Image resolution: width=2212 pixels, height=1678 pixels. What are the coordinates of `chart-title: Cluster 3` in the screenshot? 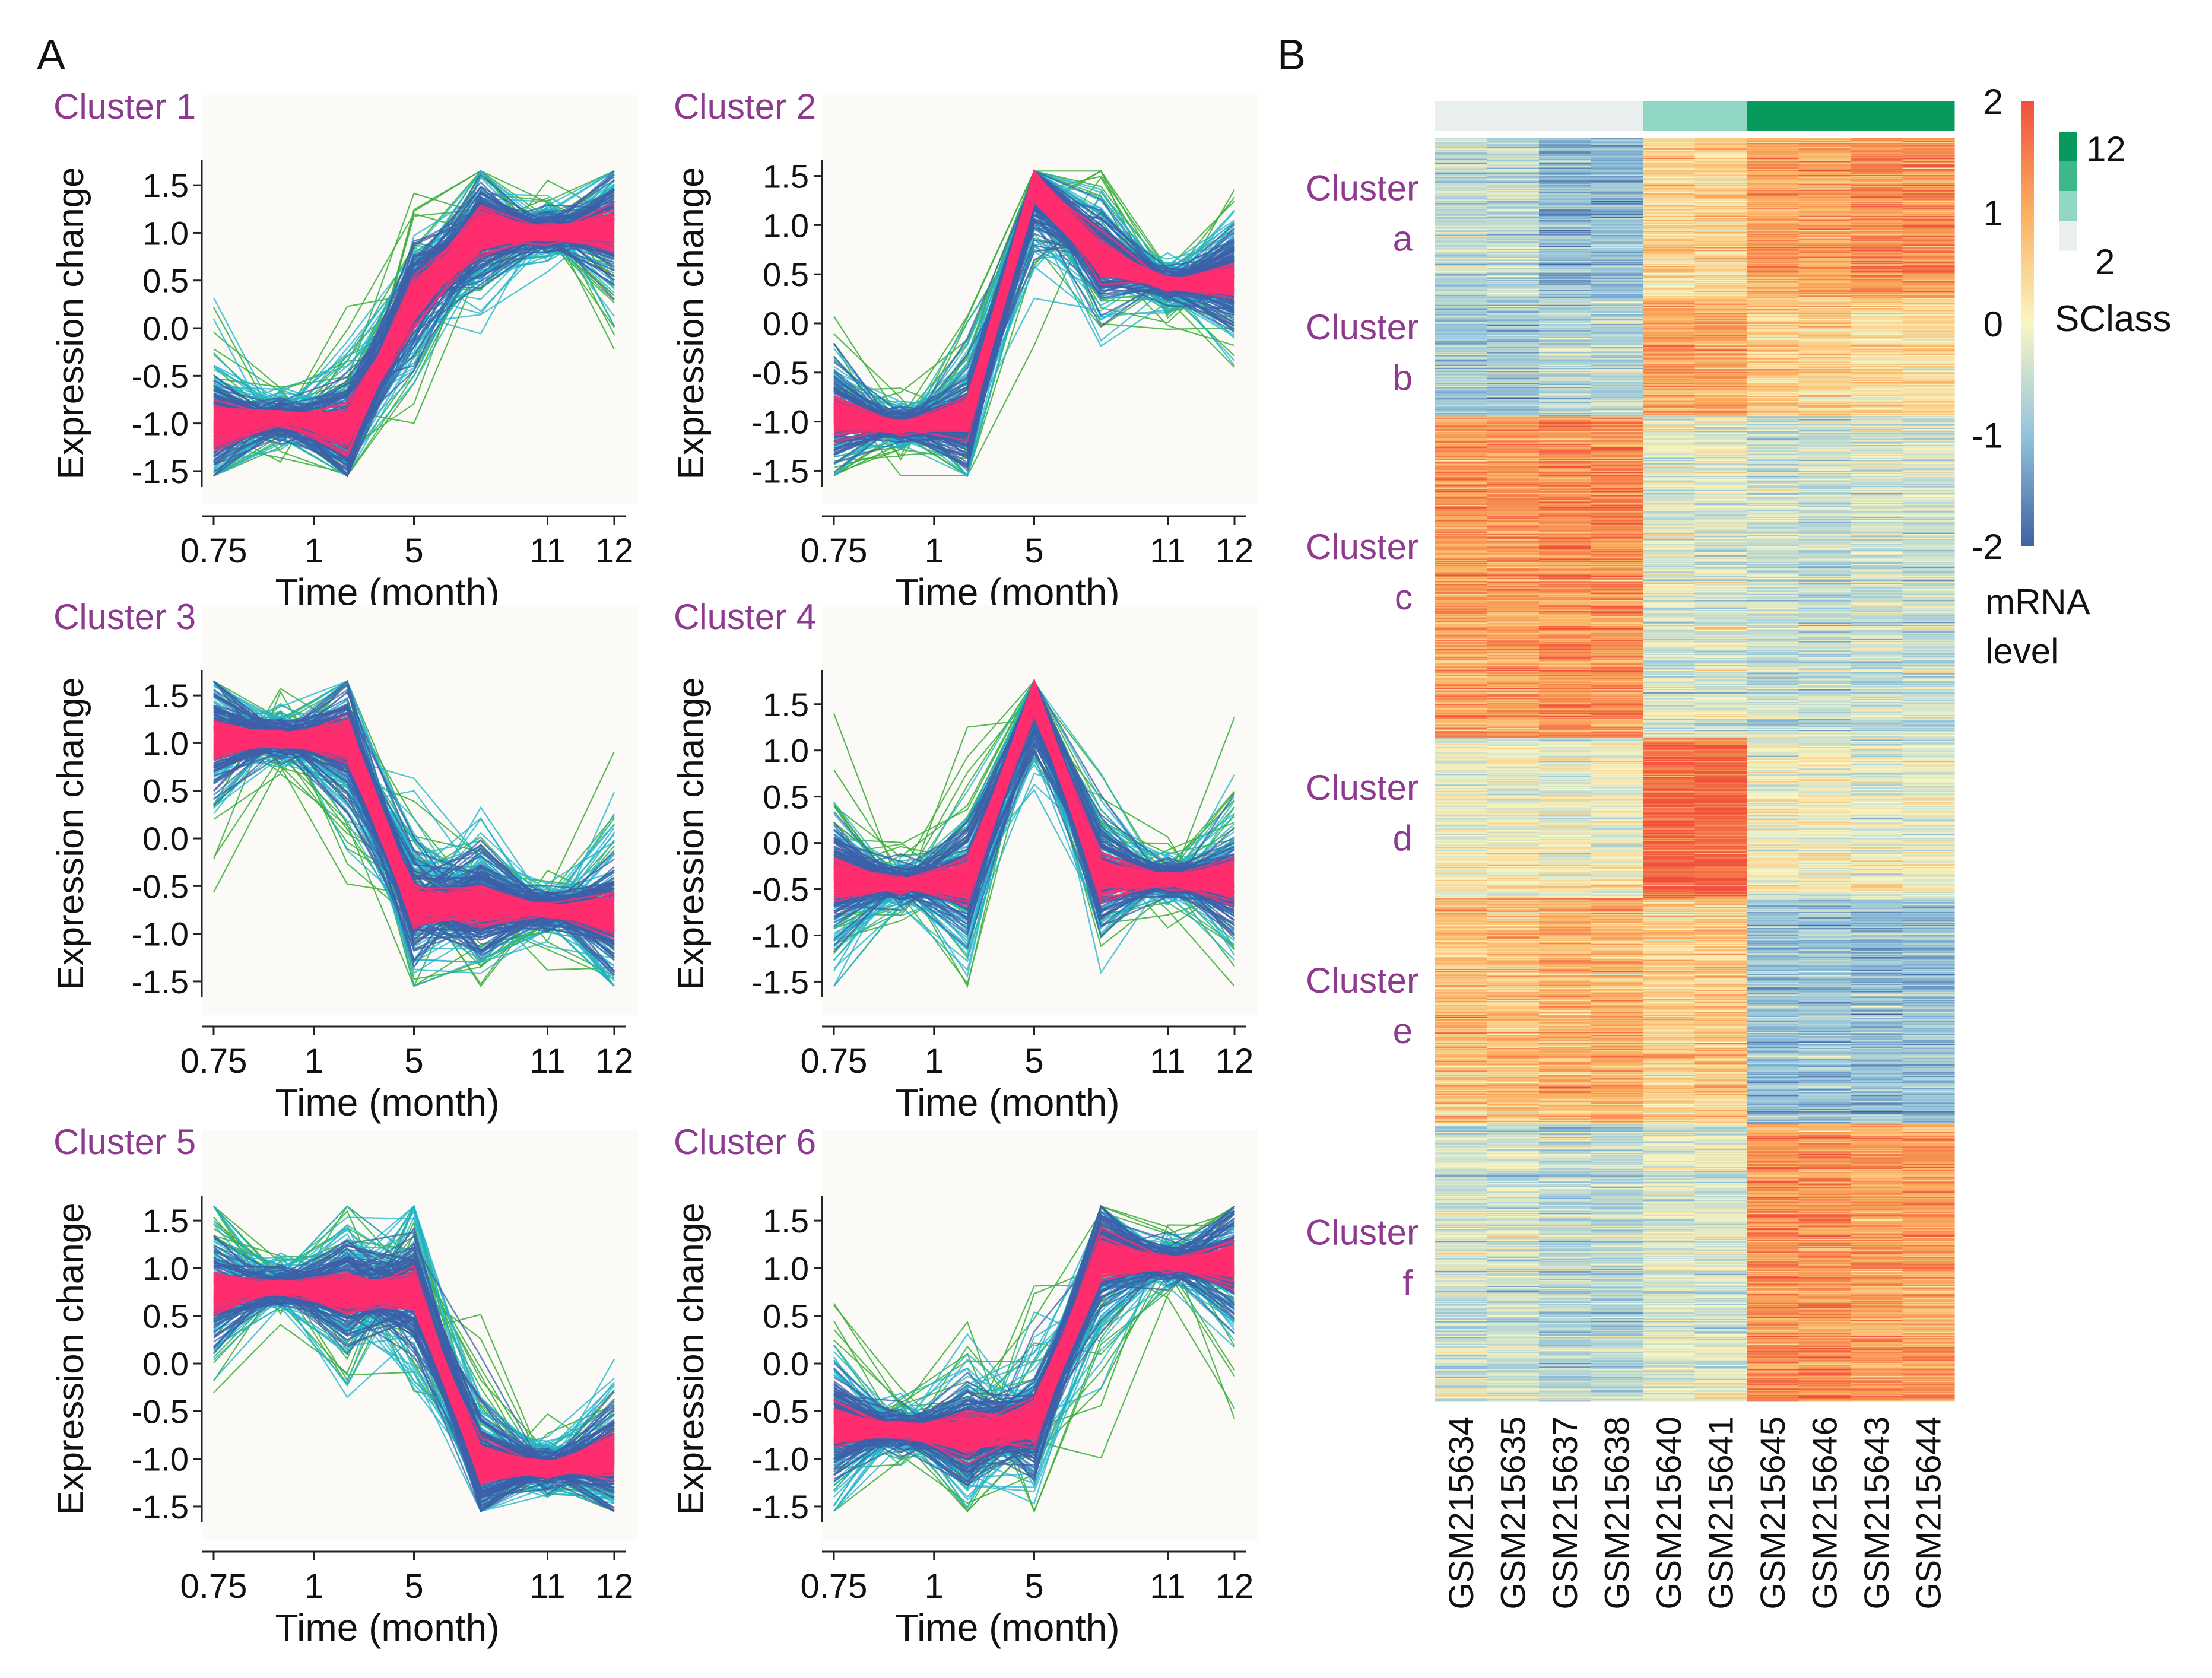 It's located at (125, 617).